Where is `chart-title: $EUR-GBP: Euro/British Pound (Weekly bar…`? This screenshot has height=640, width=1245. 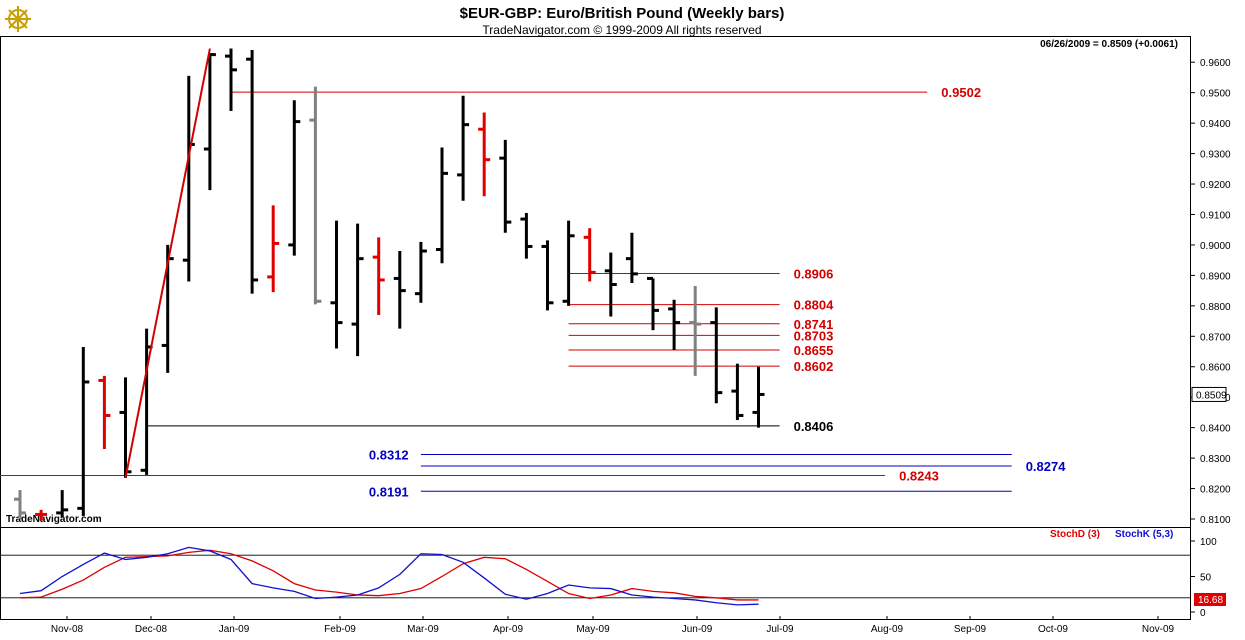
chart-title: $EUR-GBP: Euro/British Pound (Weekly bar… is located at coordinates (622, 13).